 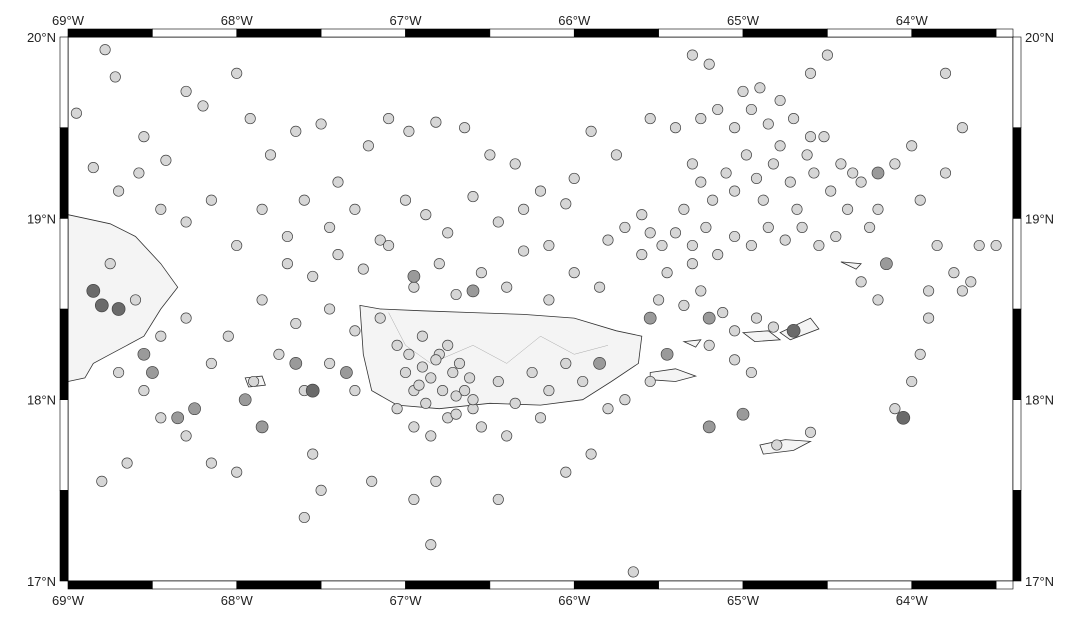 I want to click on frame-segment-left, so click(x=64, y=536).